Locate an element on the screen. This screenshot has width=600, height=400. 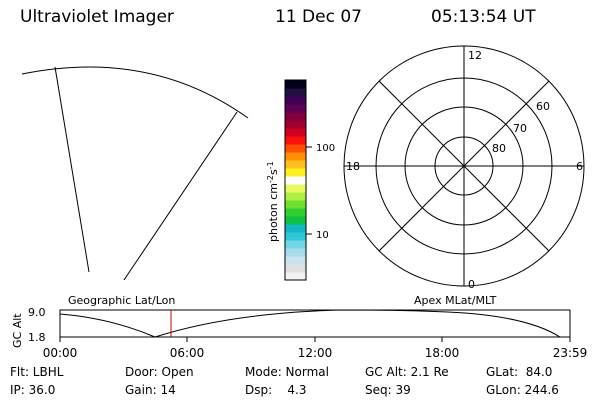
color-tick-label-10: 10 is located at coordinates (322, 235).